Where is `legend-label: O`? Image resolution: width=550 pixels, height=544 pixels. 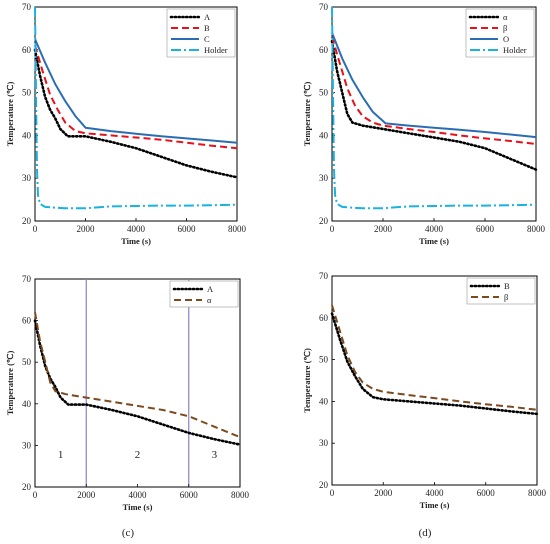
legend-label: O is located at coordinates (506, 39).